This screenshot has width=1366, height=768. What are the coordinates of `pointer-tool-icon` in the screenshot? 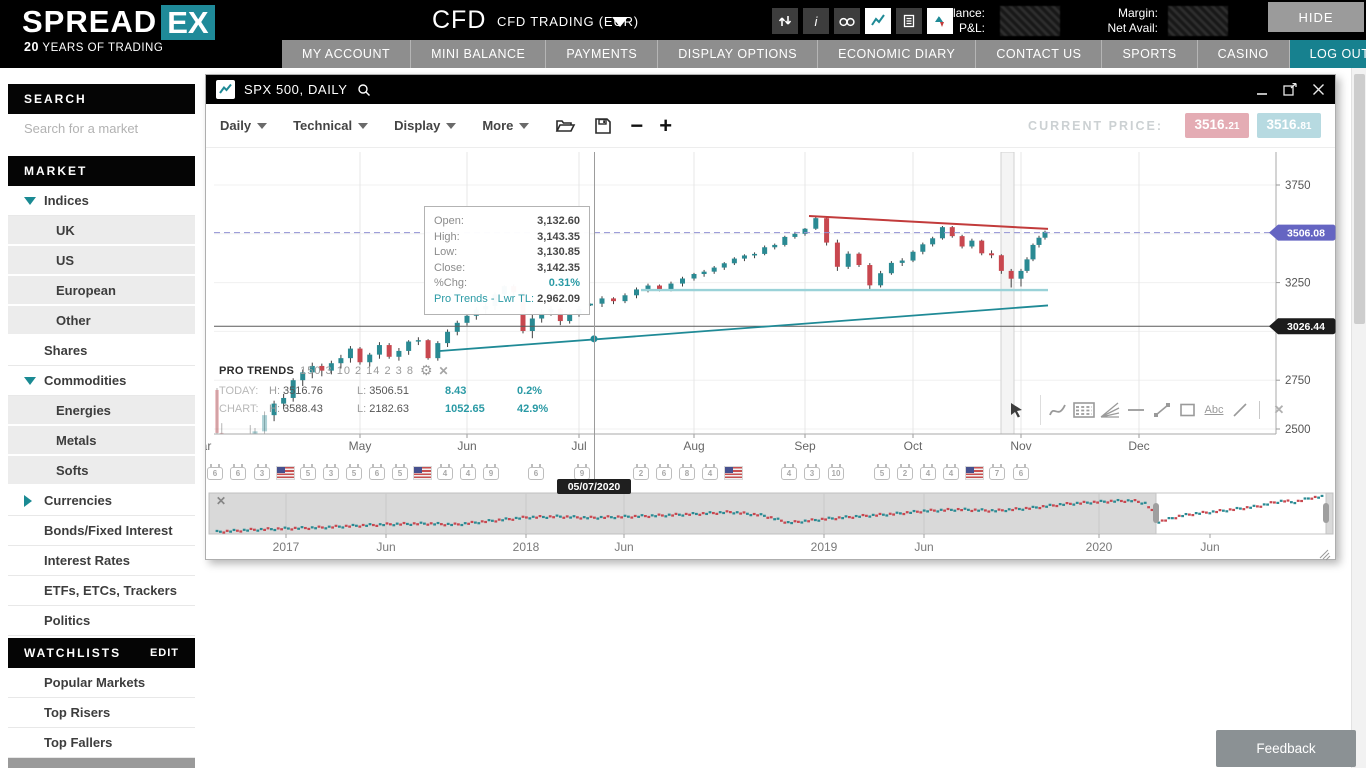 It's located at (1017, 410).